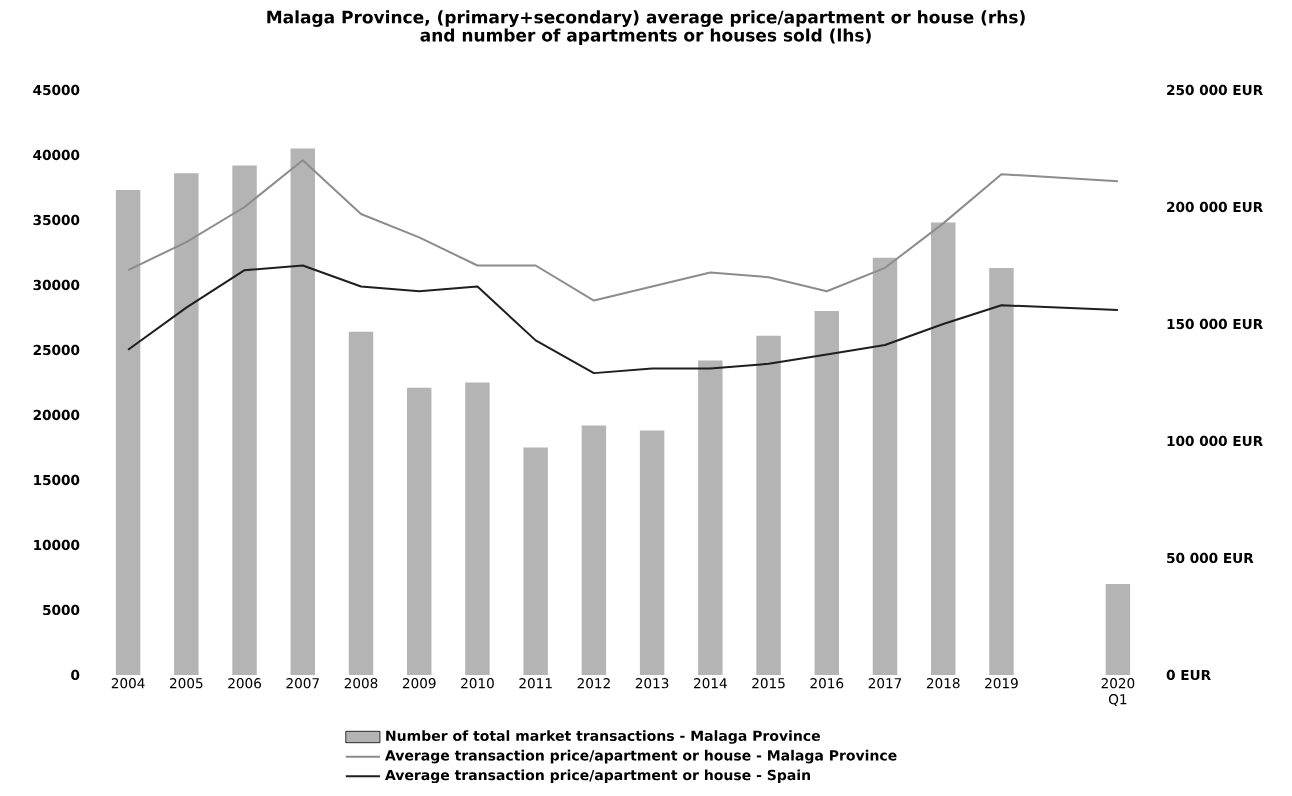 The image size is (1292, 796). What do you see at coordinates (1215, 324) in the screenshot?
I see `y2-tick-label: 150 000 EUR` at bounding box center [1215, 324].